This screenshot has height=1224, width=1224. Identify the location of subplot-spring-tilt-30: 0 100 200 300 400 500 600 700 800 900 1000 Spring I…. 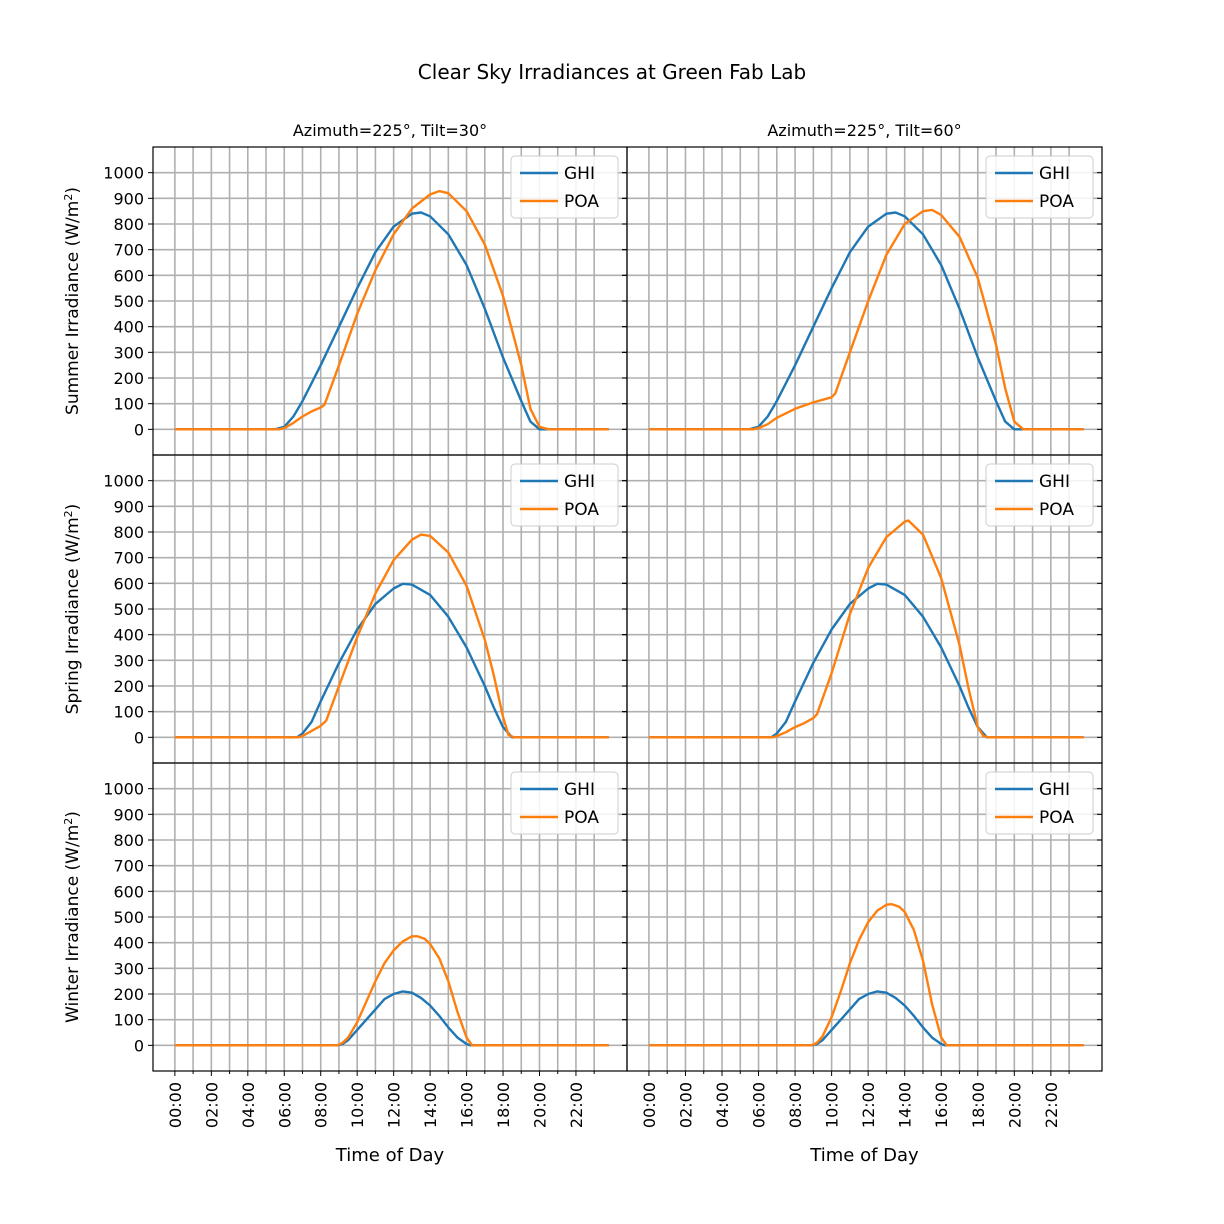
(345, 611).